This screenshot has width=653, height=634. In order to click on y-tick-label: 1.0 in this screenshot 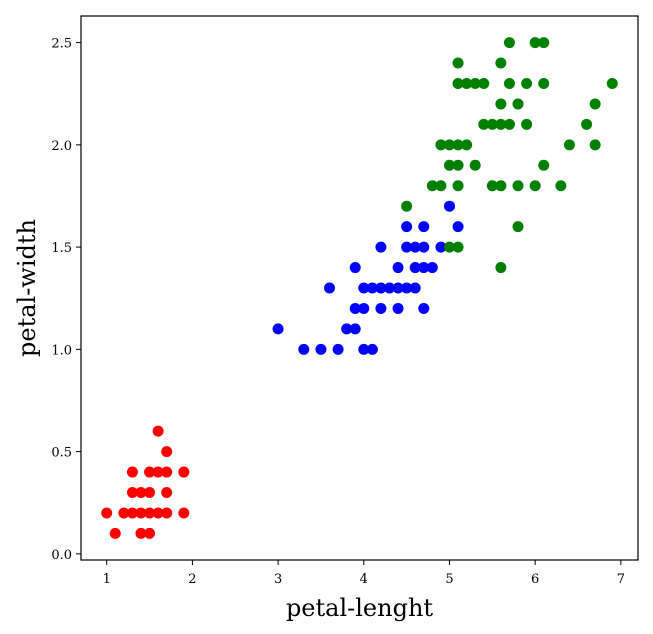, I will do `click(61, 350)`.